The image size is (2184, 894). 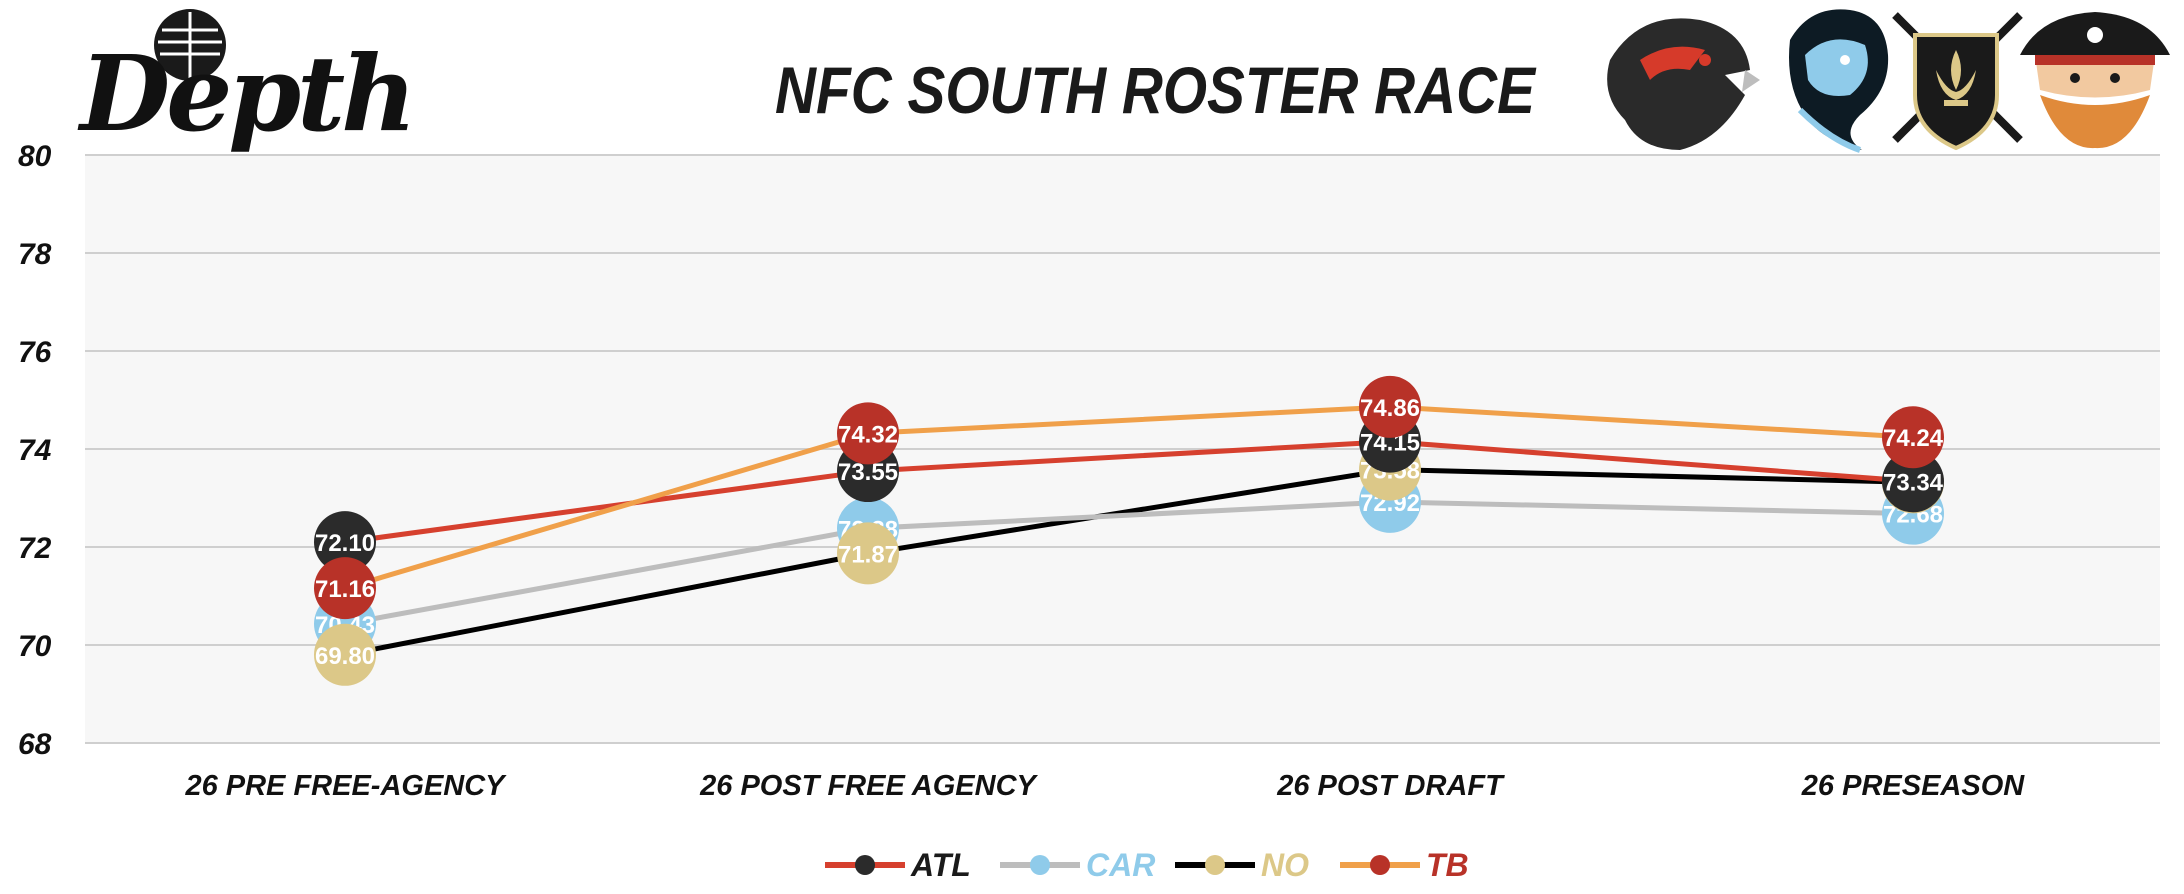 I want to click on brand-logo: Depth, so click(x=247, y=82).